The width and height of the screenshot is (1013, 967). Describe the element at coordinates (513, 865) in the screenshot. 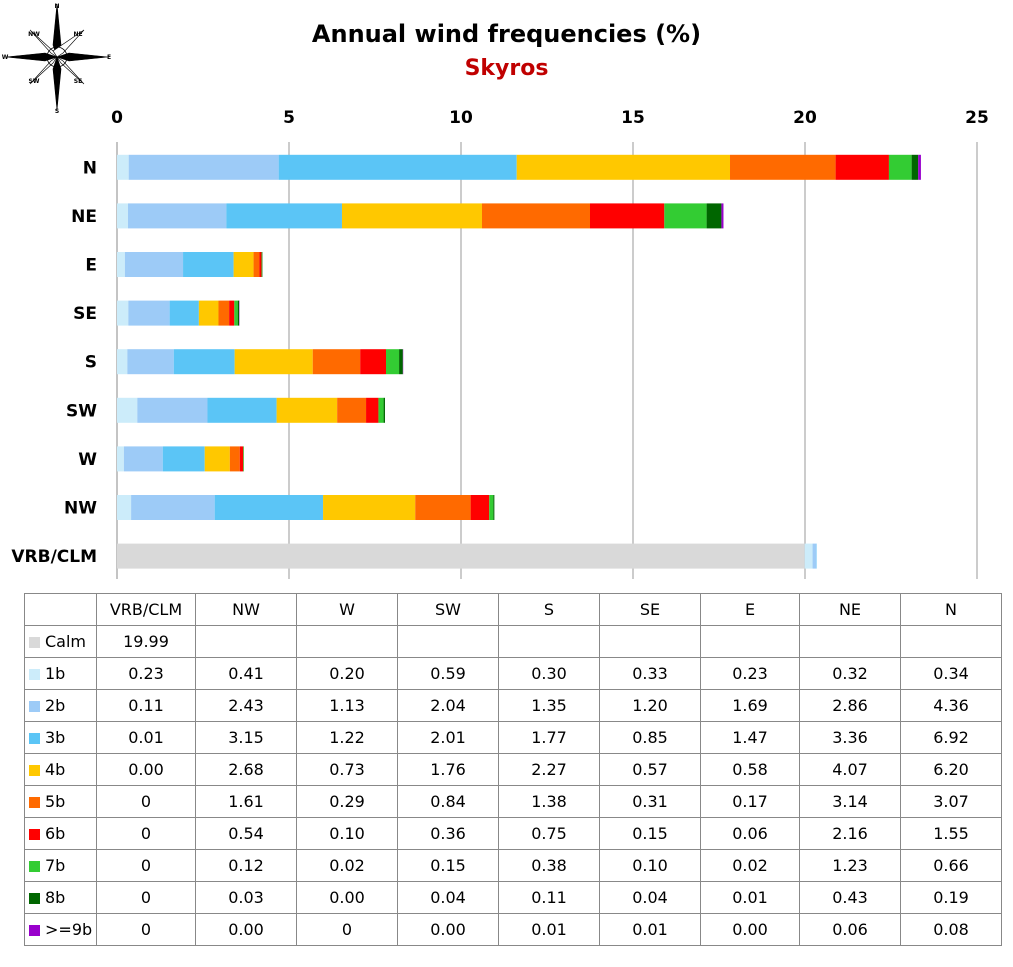

I see `table-row: 7b 0 0.12 0.02 0.15 0.38 0.10 0.02 1.23 0.66` at that location.